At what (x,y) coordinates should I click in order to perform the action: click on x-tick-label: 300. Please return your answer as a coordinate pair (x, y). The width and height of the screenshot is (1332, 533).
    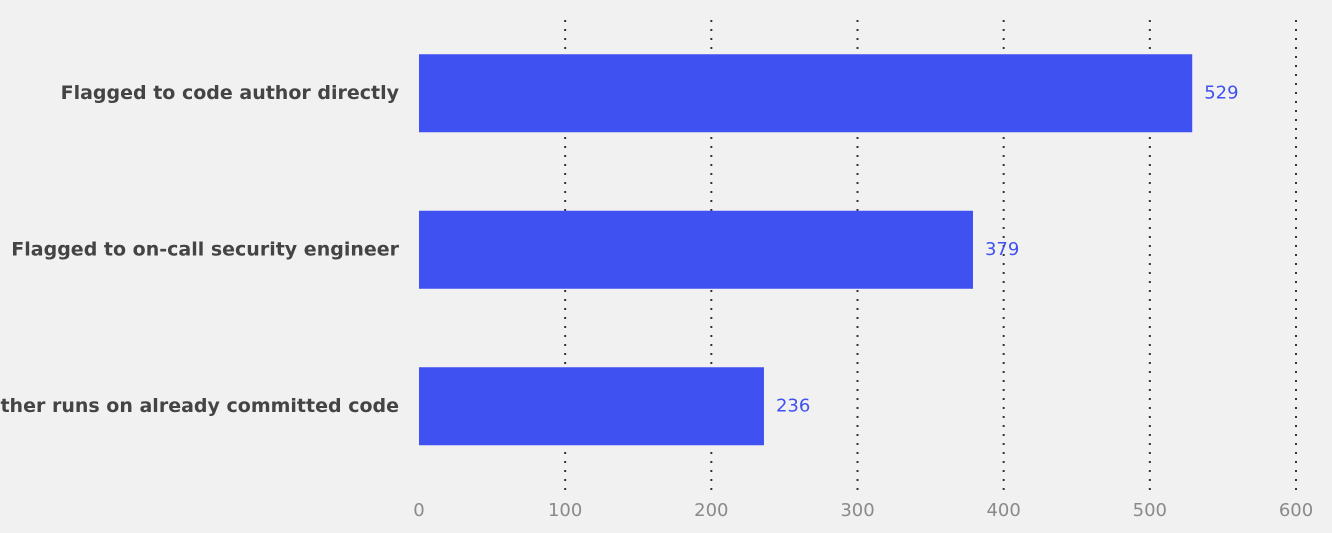
    Looking at the image, I should click on (857, 510).